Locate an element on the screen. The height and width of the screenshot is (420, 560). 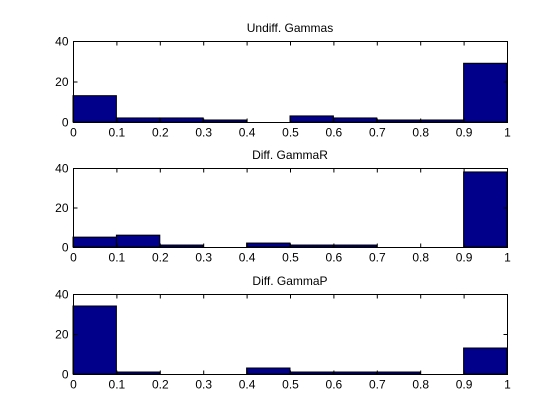
subplot-title: Diff. GammaR is located at coordinates (290, 155).